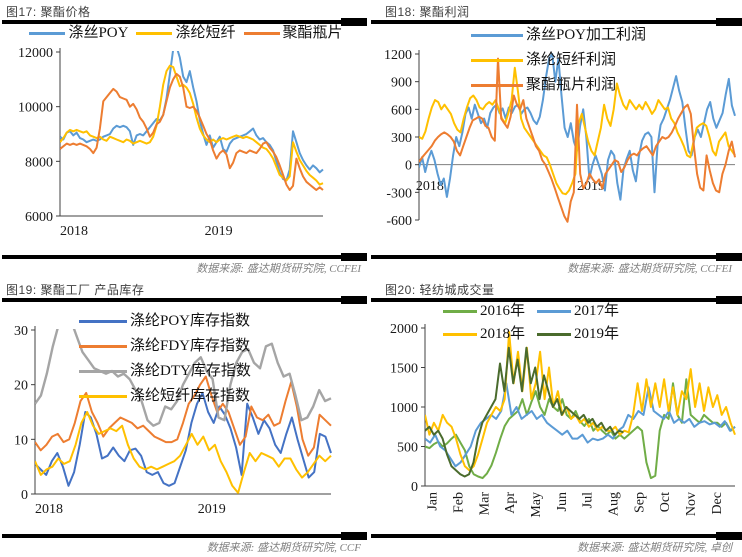  I want to click on series-line-2019年, so click(524, 412).